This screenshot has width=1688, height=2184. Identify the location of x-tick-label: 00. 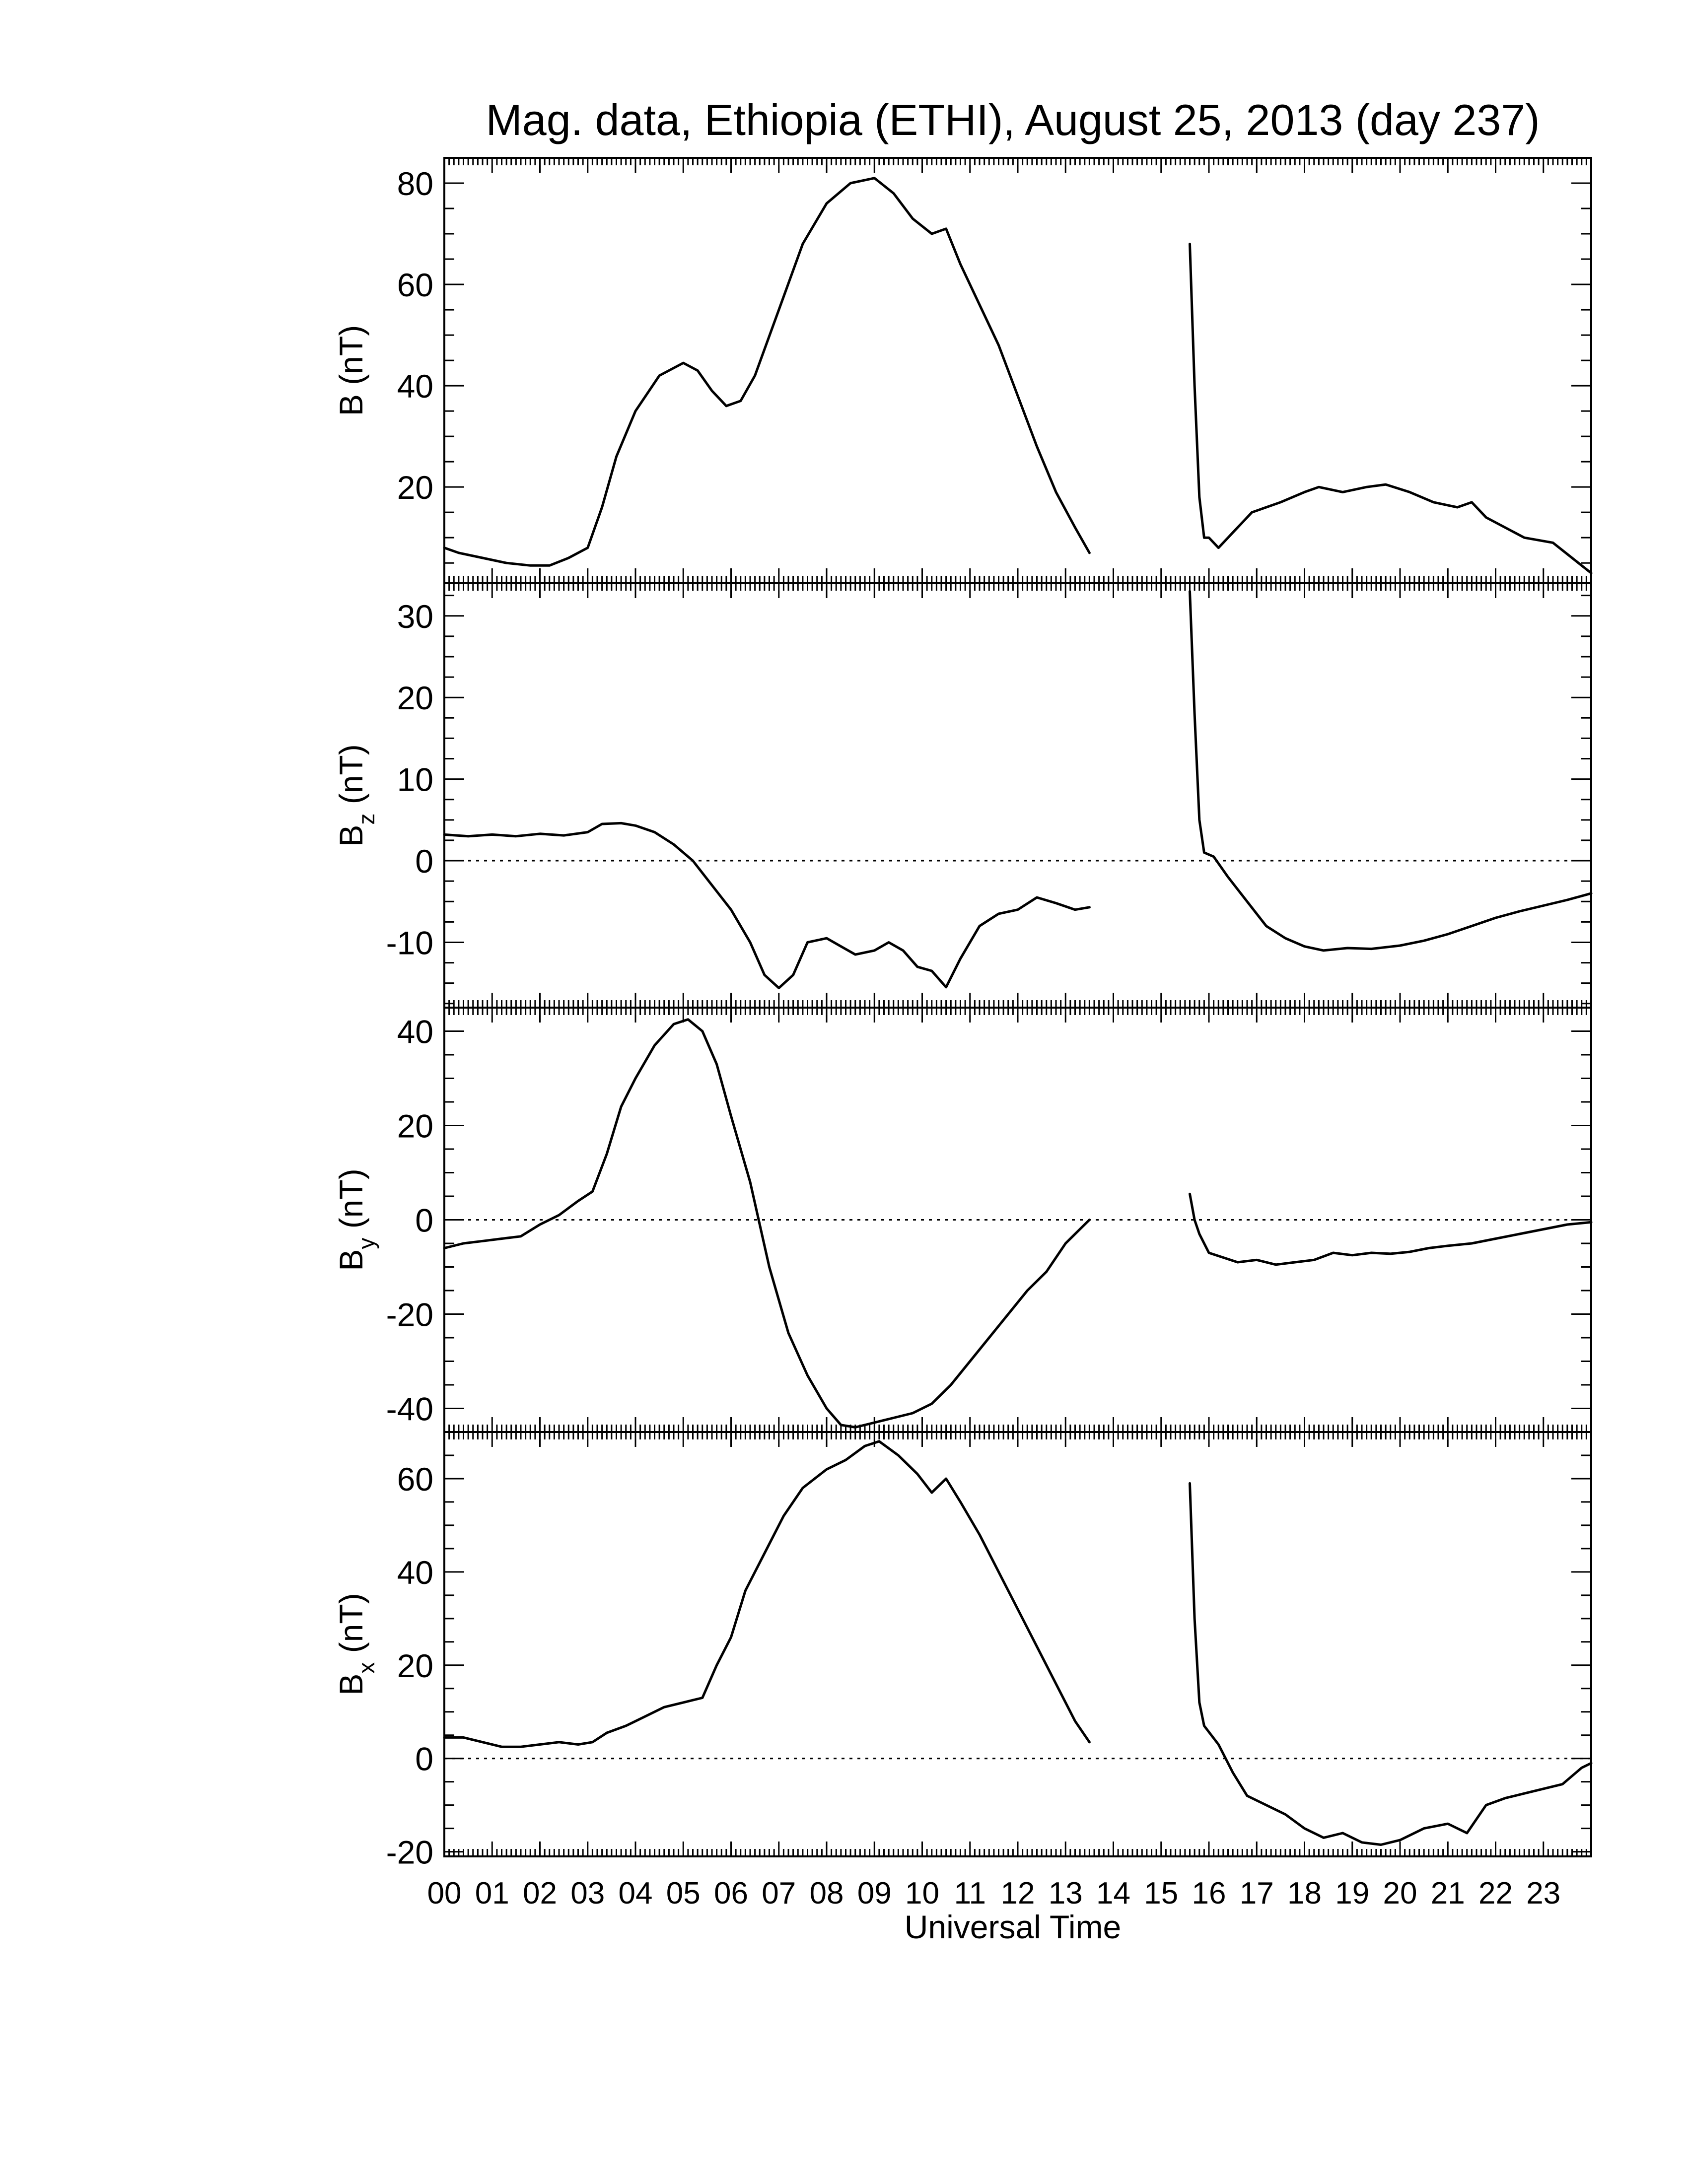
(444, 1893).